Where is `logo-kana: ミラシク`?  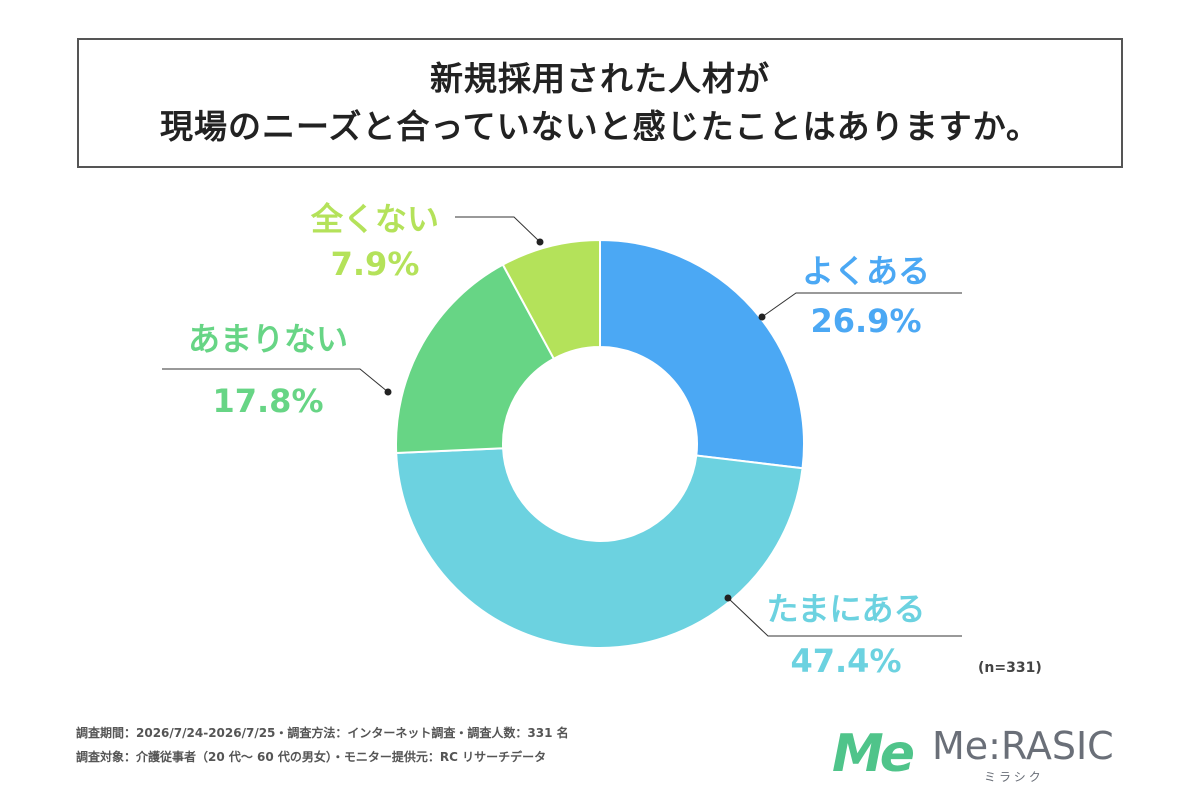
logo-kana: ミラシク is located at coordinates (1014, 777).